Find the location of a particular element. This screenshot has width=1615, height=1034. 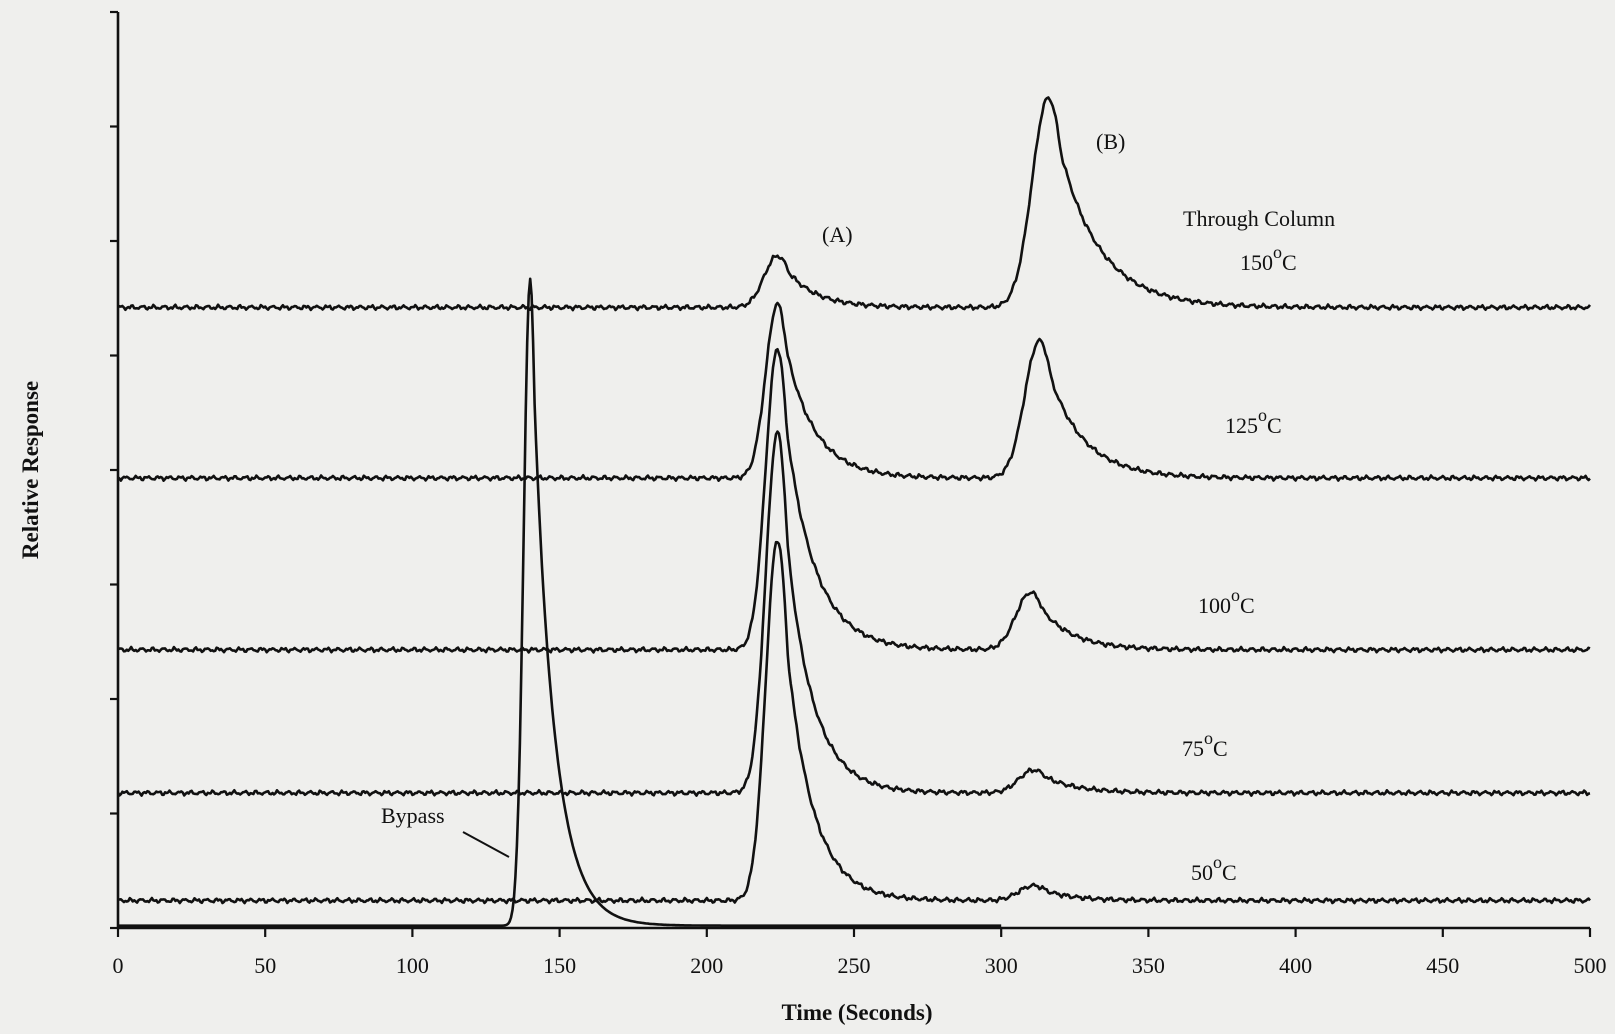

x-tick-label-400: 400 is located at coordinates (1295, 965).